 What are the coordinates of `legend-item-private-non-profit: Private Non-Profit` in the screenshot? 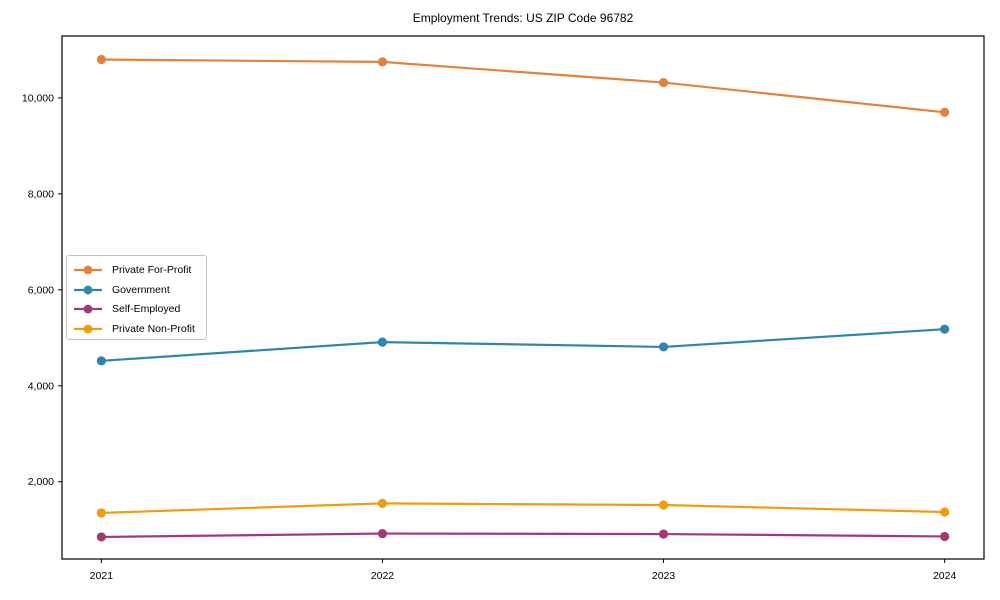 It's located at (139, 329).